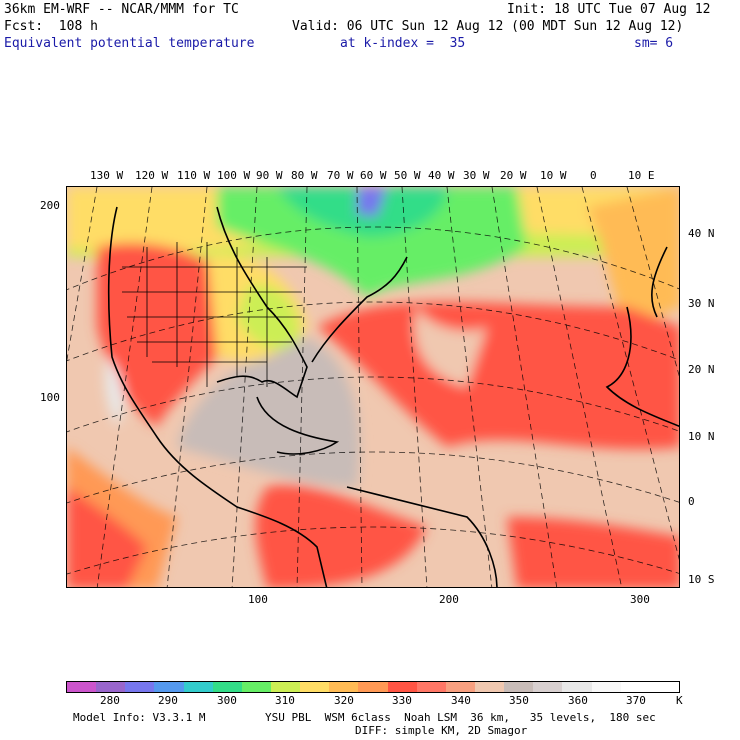  I want to click on scale-label: 360, so click(578, 700).